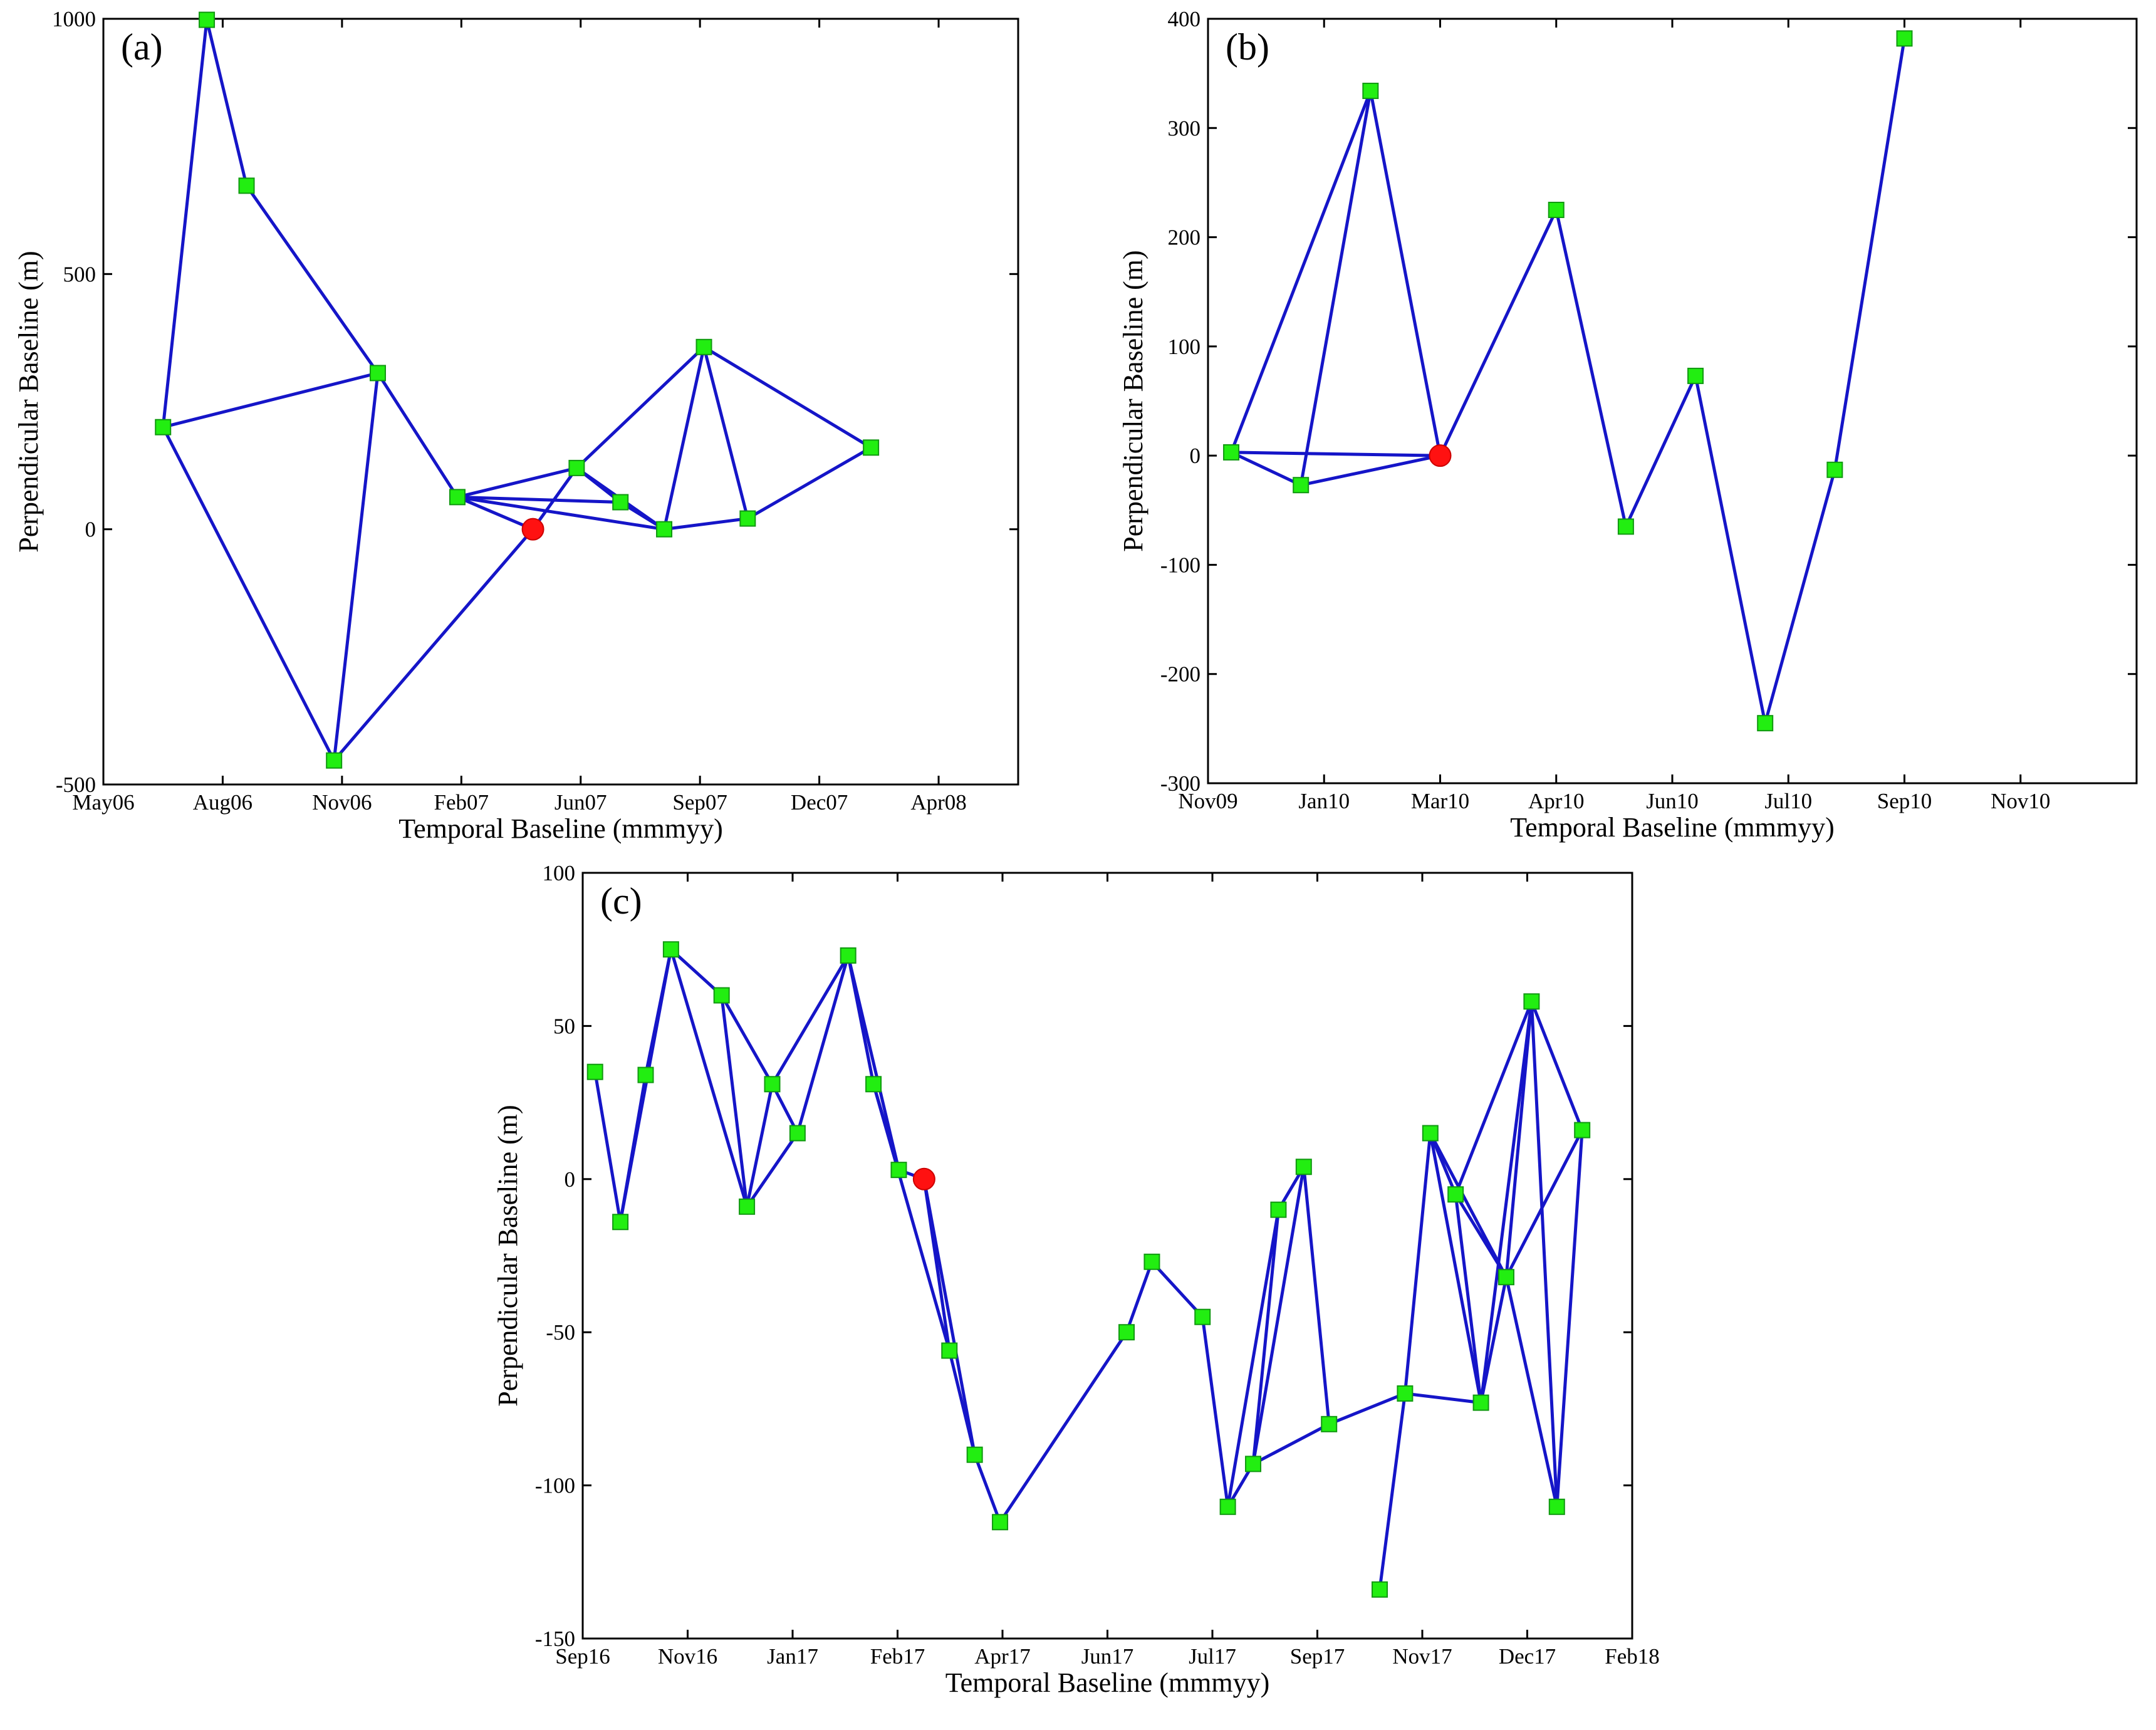 The width and height of the screenshot is (2156, 1730). What do you see at coordinates (938, 802) in the screenshot?
I see `x-tick-label: Apr08` at bounding box center [938, 802].